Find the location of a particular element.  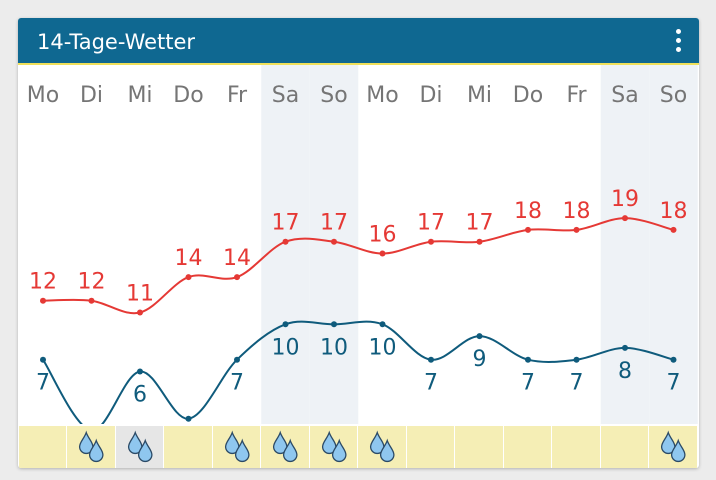

precipitation-row is located at coordinates (358, 447).